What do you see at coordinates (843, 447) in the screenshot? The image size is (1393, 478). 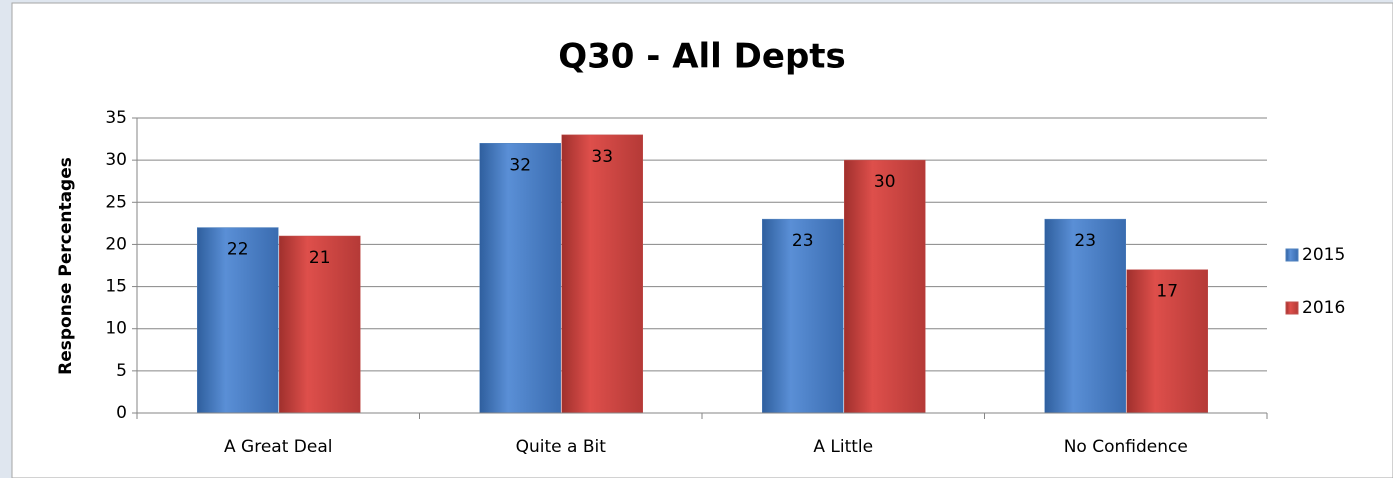 I see `x-tick-label: A Little` at bounding box center [843, 447].